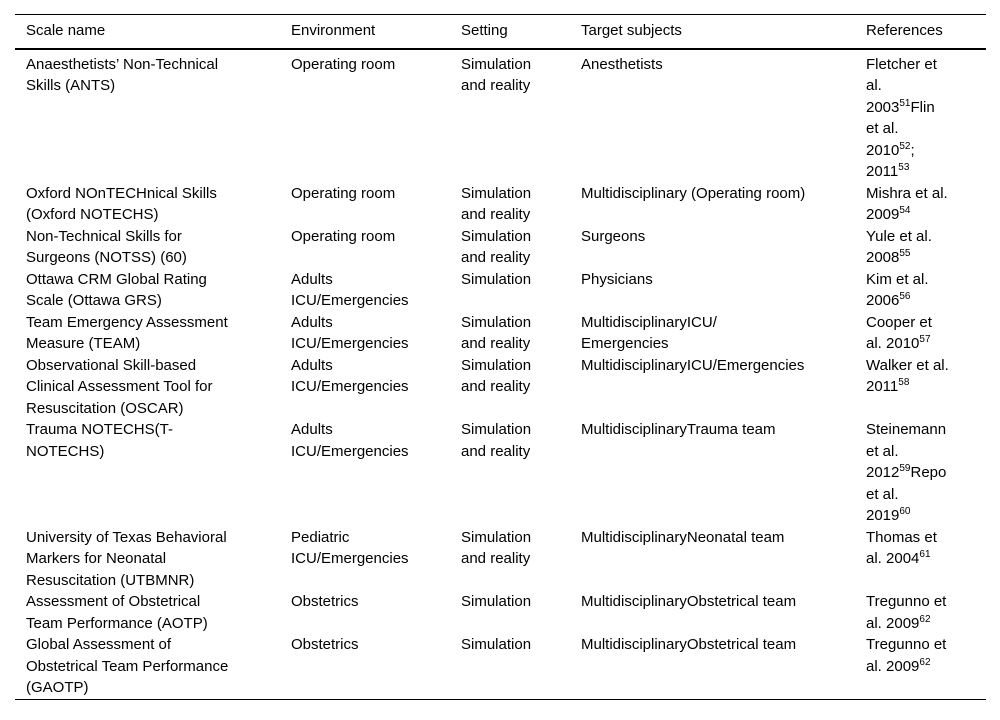 This screenshot has height=720, width=1000. I want to click on column-header-references: References, so click(926, 32).